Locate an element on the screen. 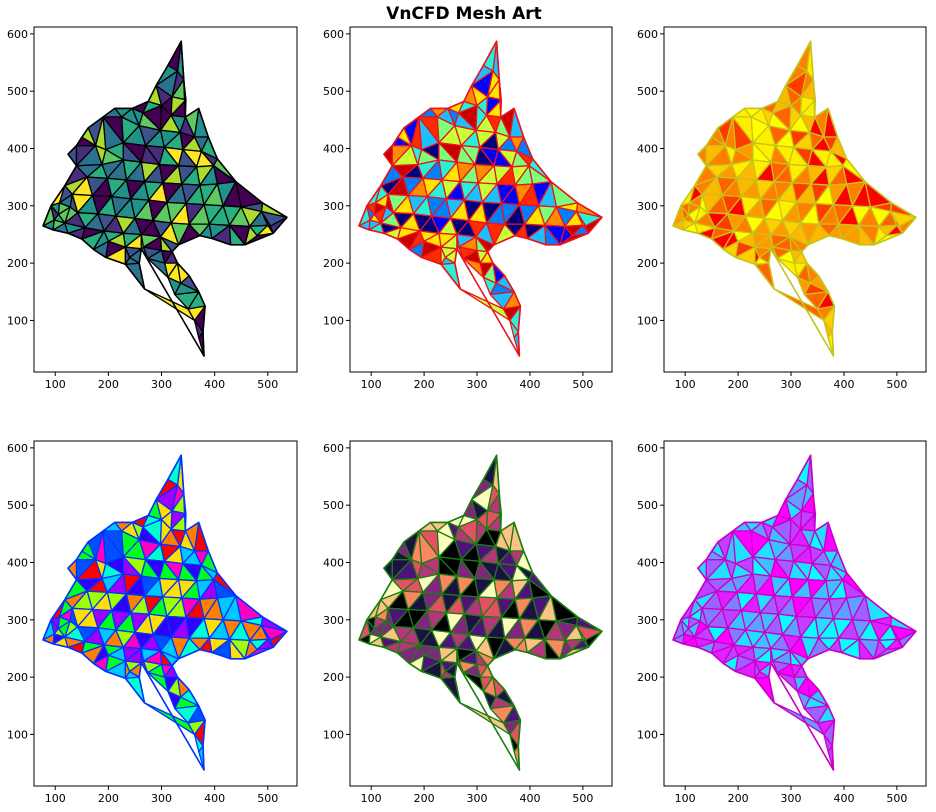 The image size is (936, 812). mesh-panel-5: 100 200 300 400 500 100 200 300 400 500 600 is located at coordinates (468, 622).